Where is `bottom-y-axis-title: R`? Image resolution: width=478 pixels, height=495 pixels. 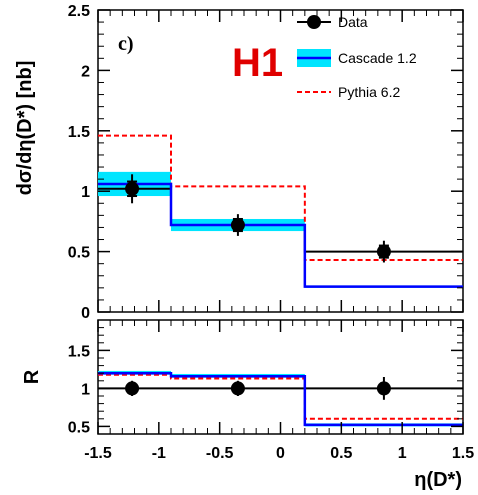
bottom-y-axis-title: R is located at coordinates (32, 376).